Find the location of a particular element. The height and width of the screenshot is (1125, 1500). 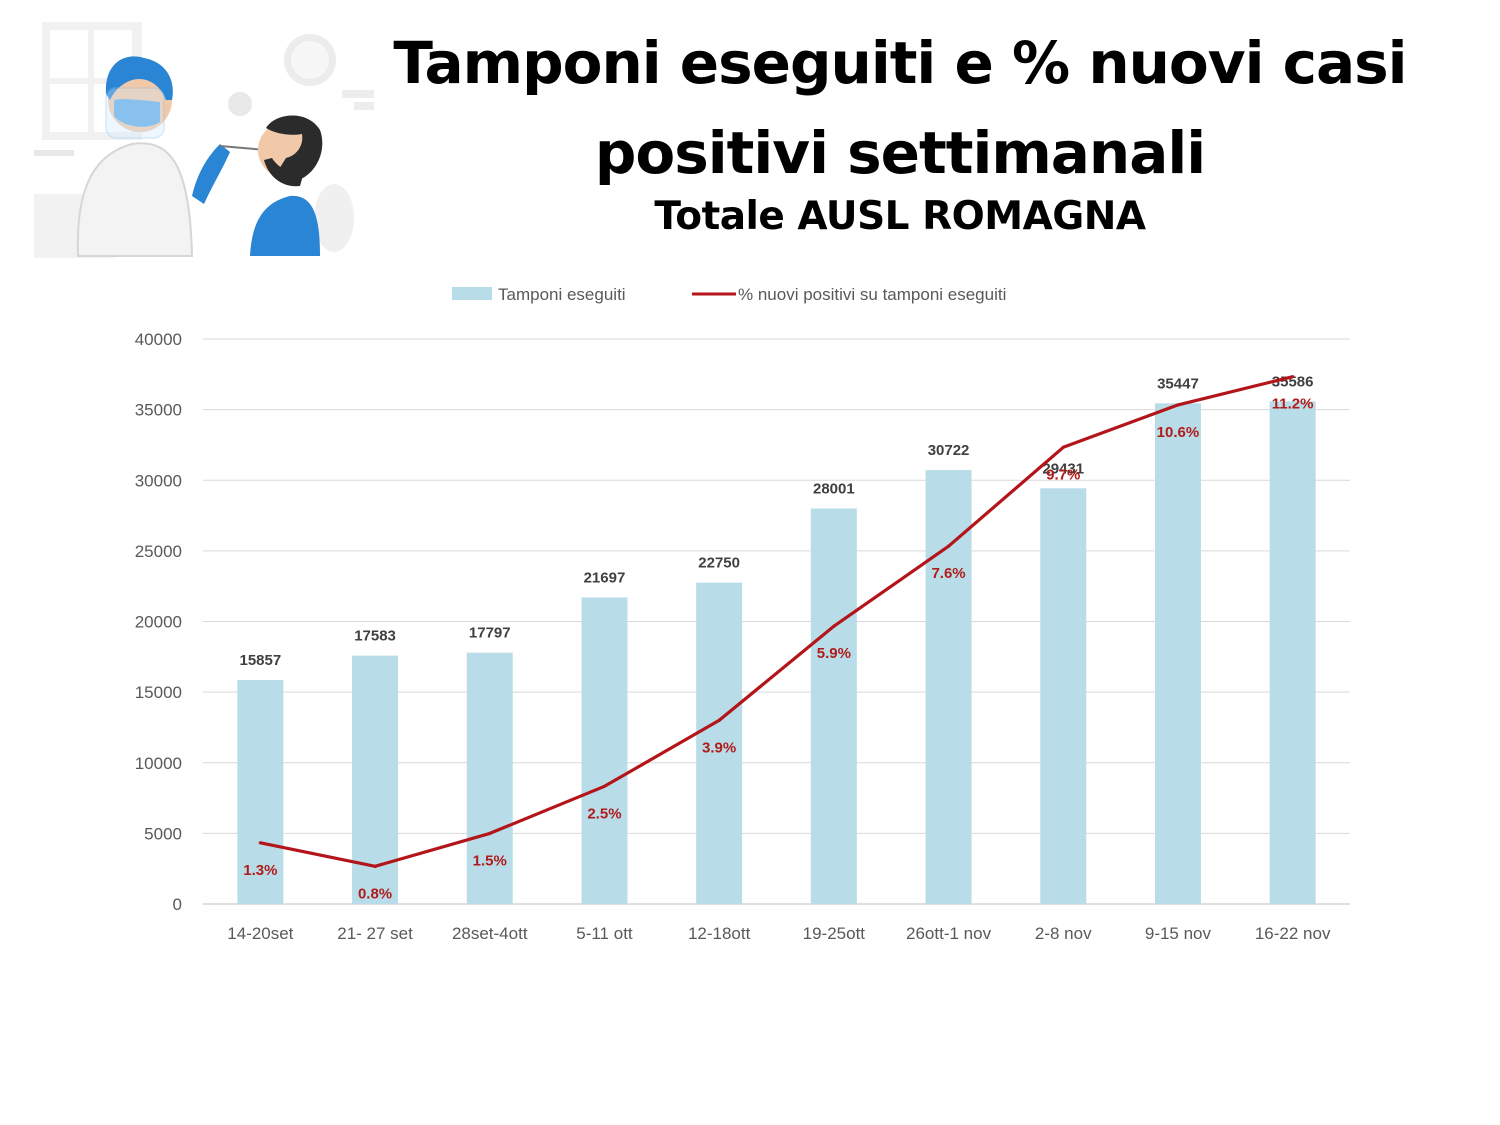

y-tick-label: 20000 is located at coordinates (158, 622).